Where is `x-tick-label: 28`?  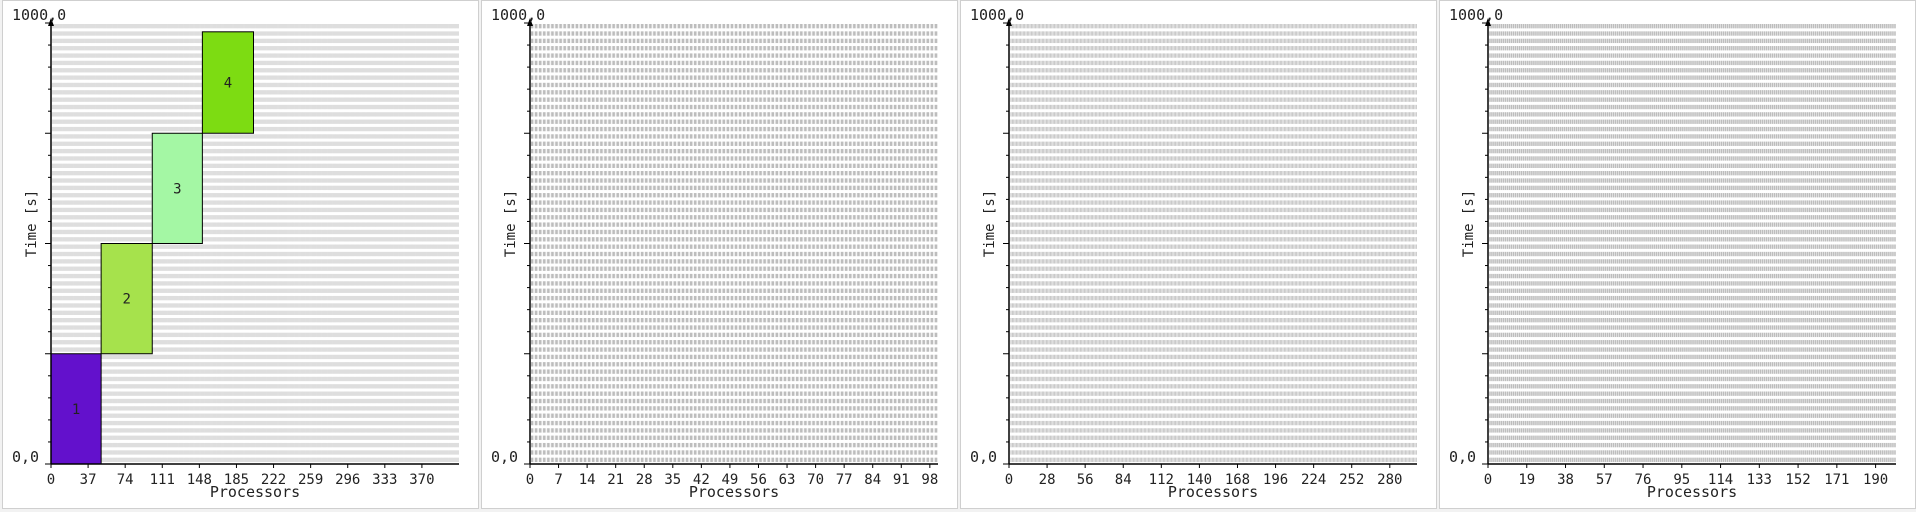
x-tick-label: 28 is located at coordinates (1047, 480).